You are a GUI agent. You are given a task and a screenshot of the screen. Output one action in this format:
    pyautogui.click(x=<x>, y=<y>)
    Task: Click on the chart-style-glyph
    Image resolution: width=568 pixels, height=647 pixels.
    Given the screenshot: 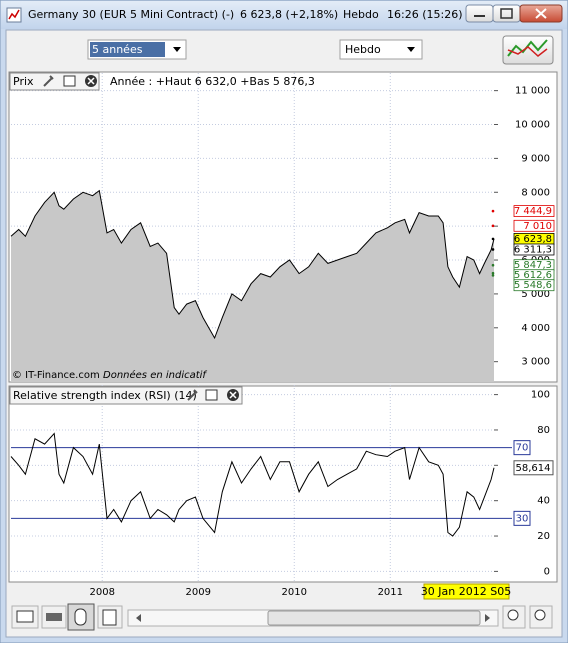 What is the action you would take?
    pyautogui.click(x=527, y=51)
    